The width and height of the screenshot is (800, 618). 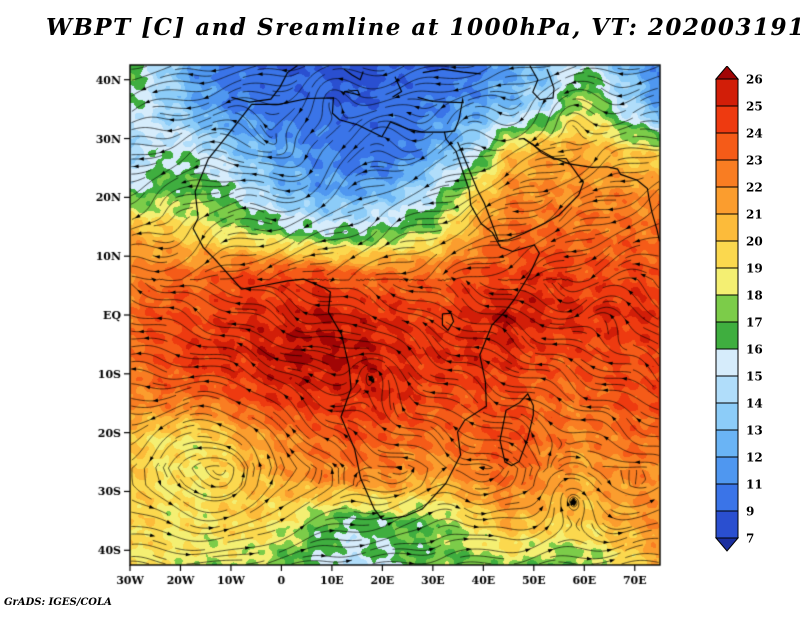 I want to click on colorbar-arrow-down, so click(x=727, y=544).